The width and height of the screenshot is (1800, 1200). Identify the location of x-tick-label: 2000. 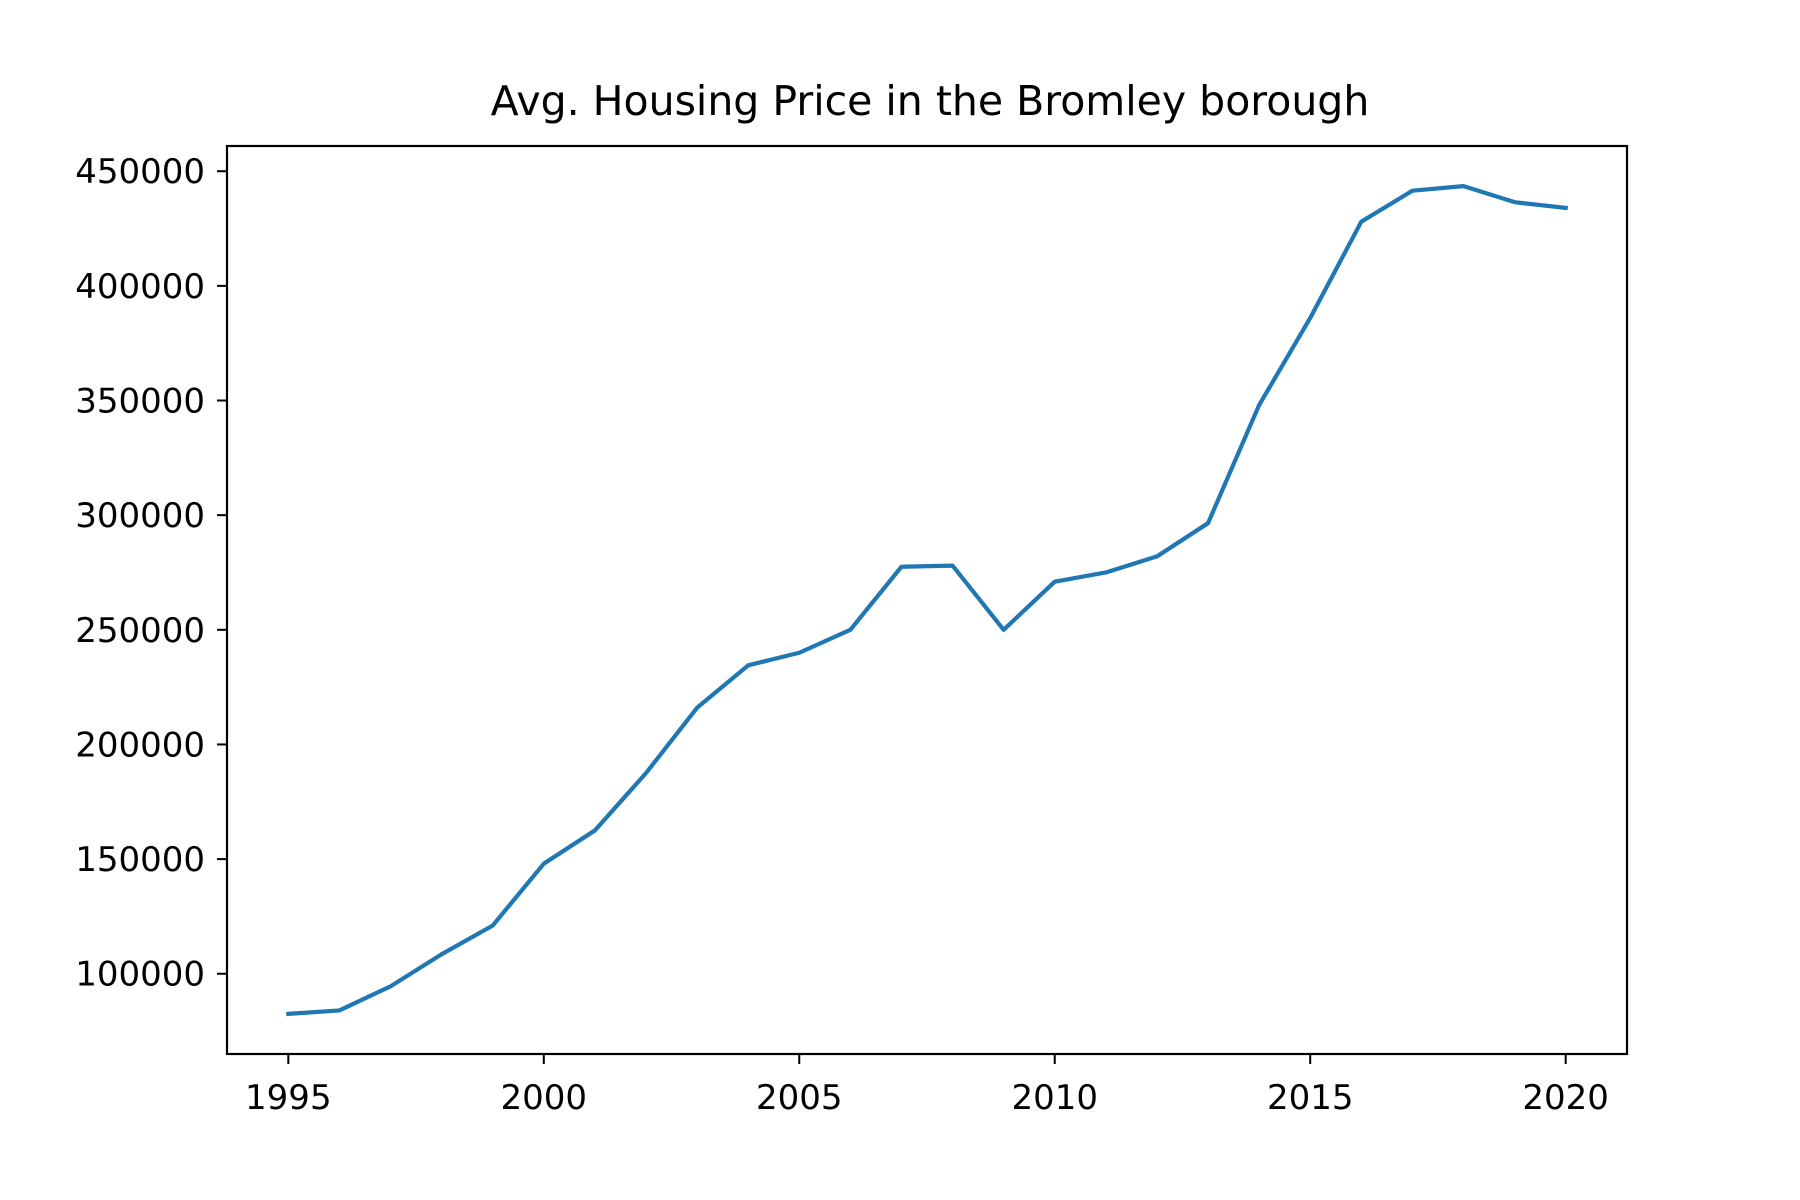
(544, 1098).